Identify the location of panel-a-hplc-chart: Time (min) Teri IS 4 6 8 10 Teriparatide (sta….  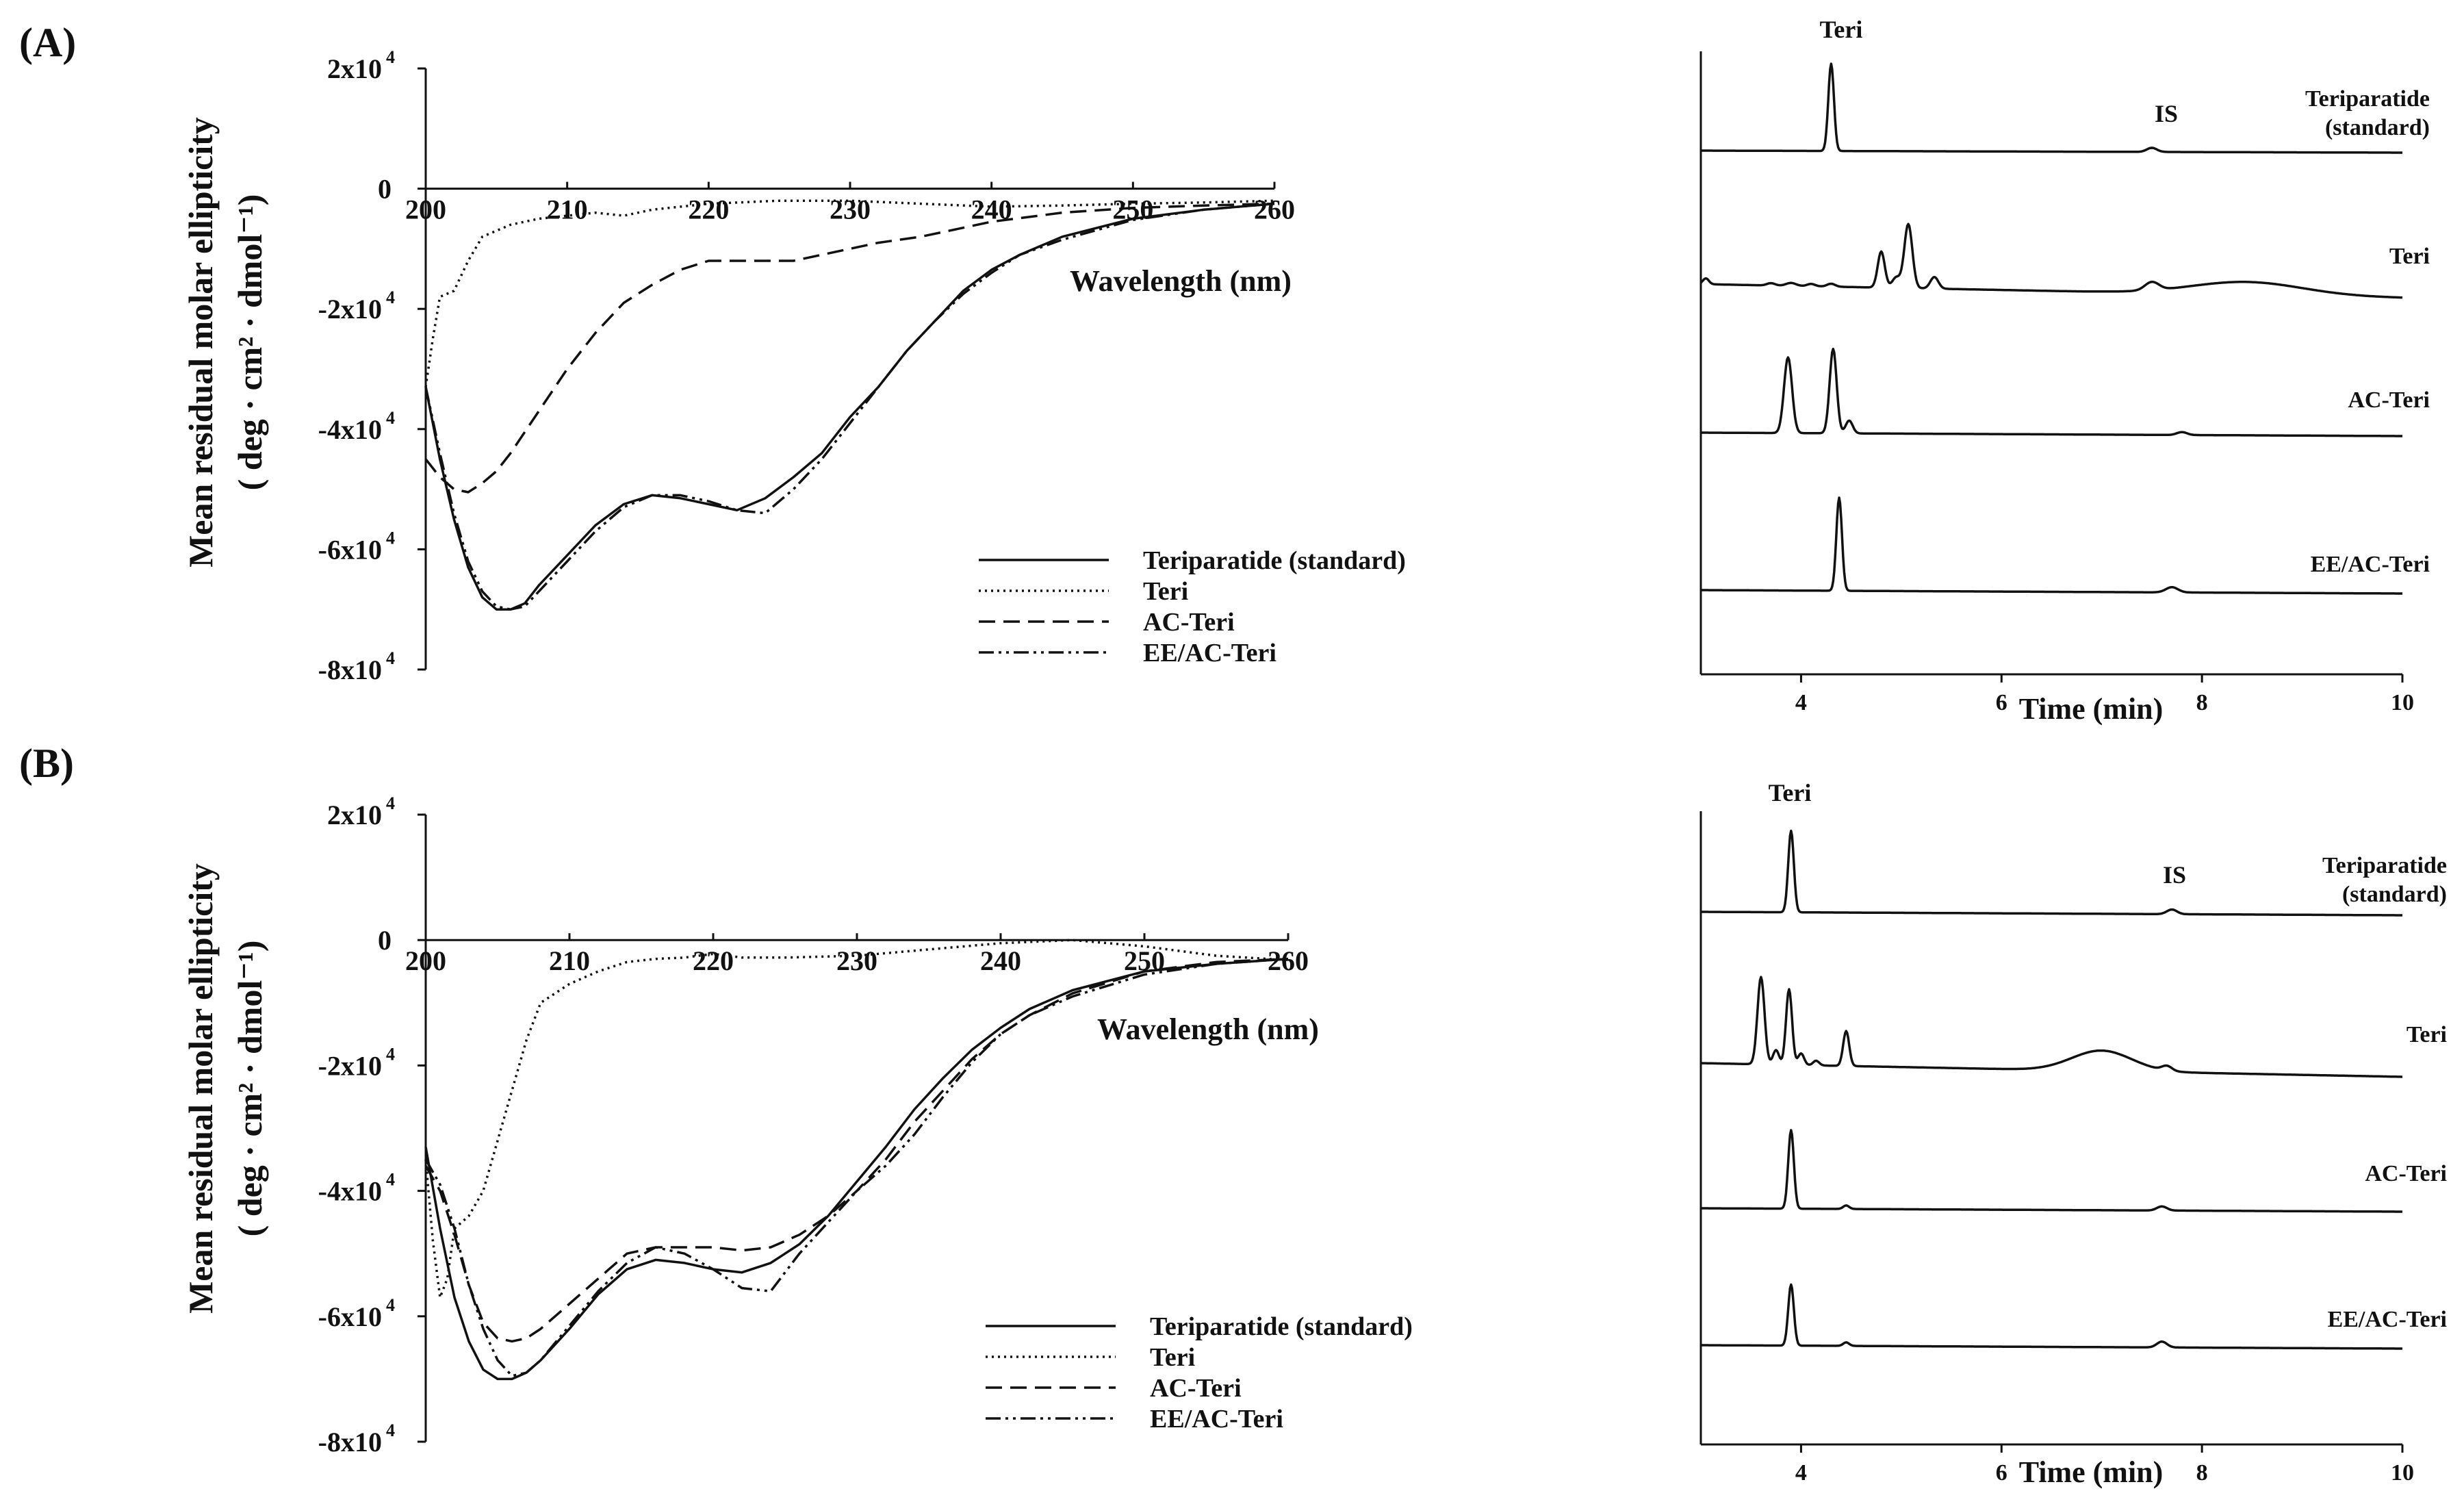
(2064, 371).